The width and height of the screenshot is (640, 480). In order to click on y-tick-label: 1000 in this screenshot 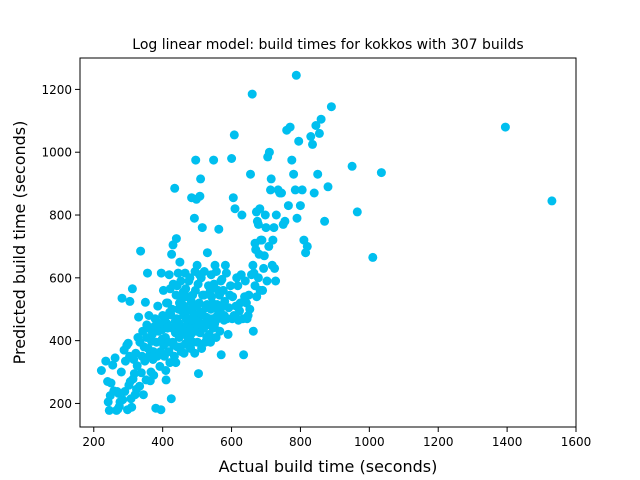, I will do `click(56, 153)`.